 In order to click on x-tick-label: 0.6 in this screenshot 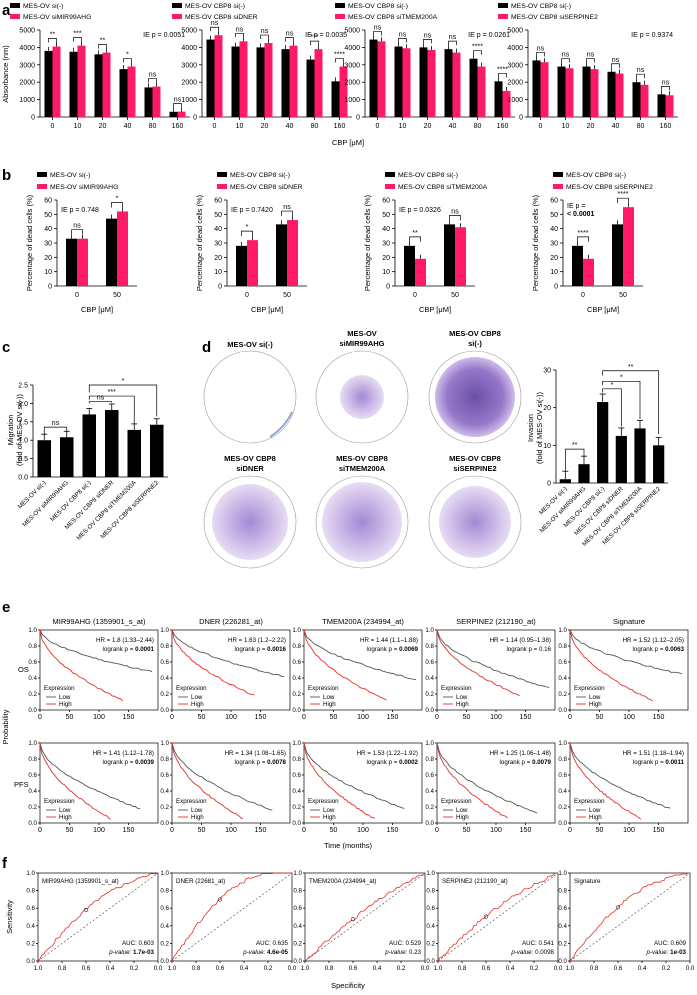, I will do `click(220, 968)`.